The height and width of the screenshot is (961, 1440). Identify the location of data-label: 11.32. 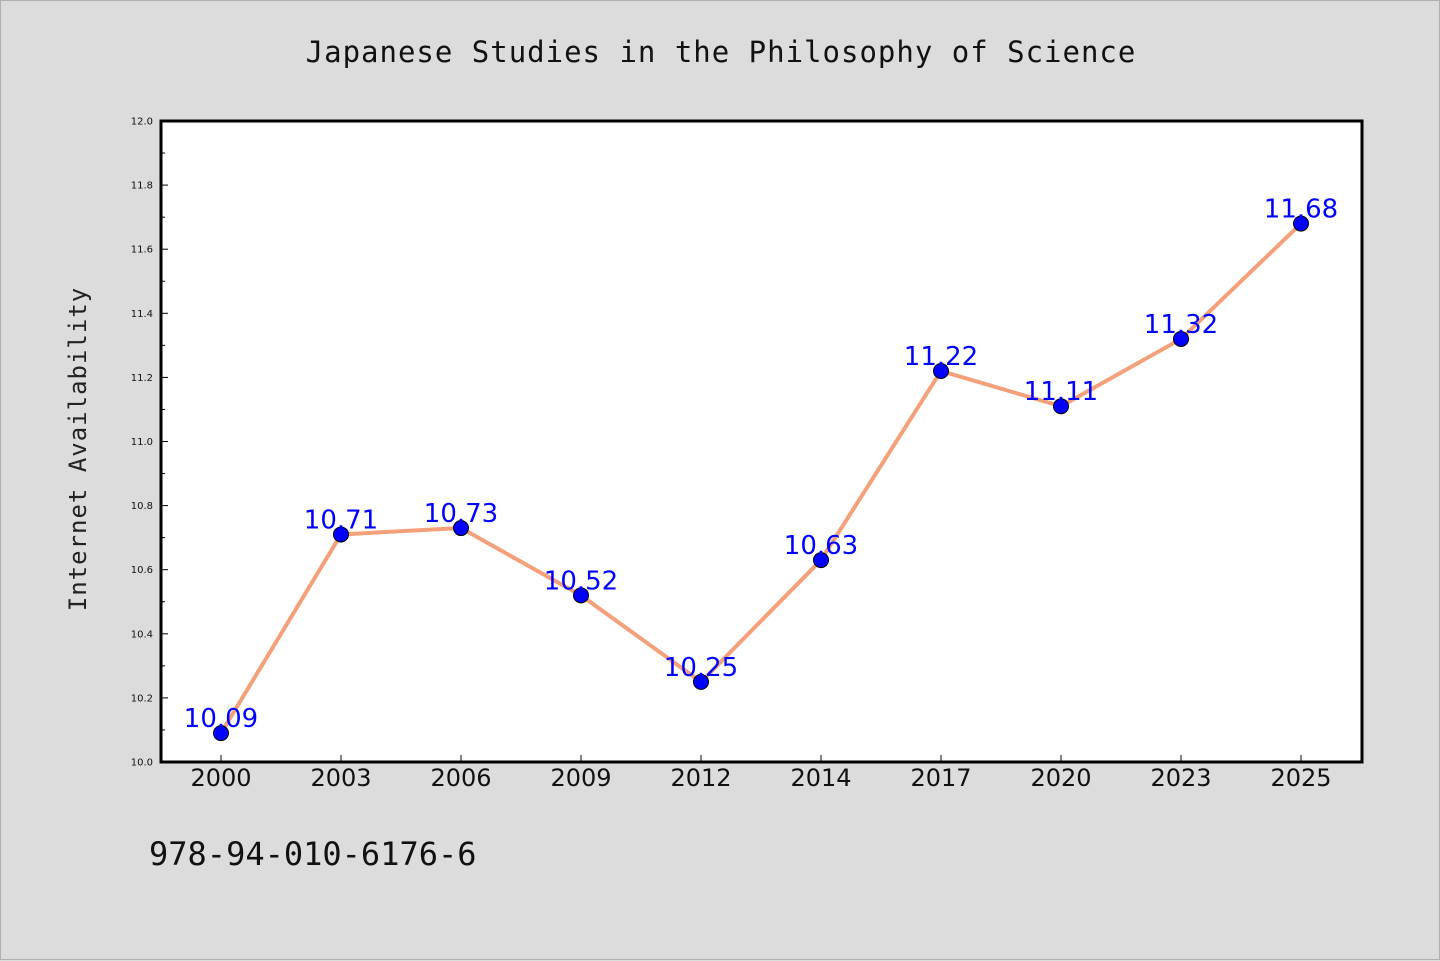
(1181, 325).